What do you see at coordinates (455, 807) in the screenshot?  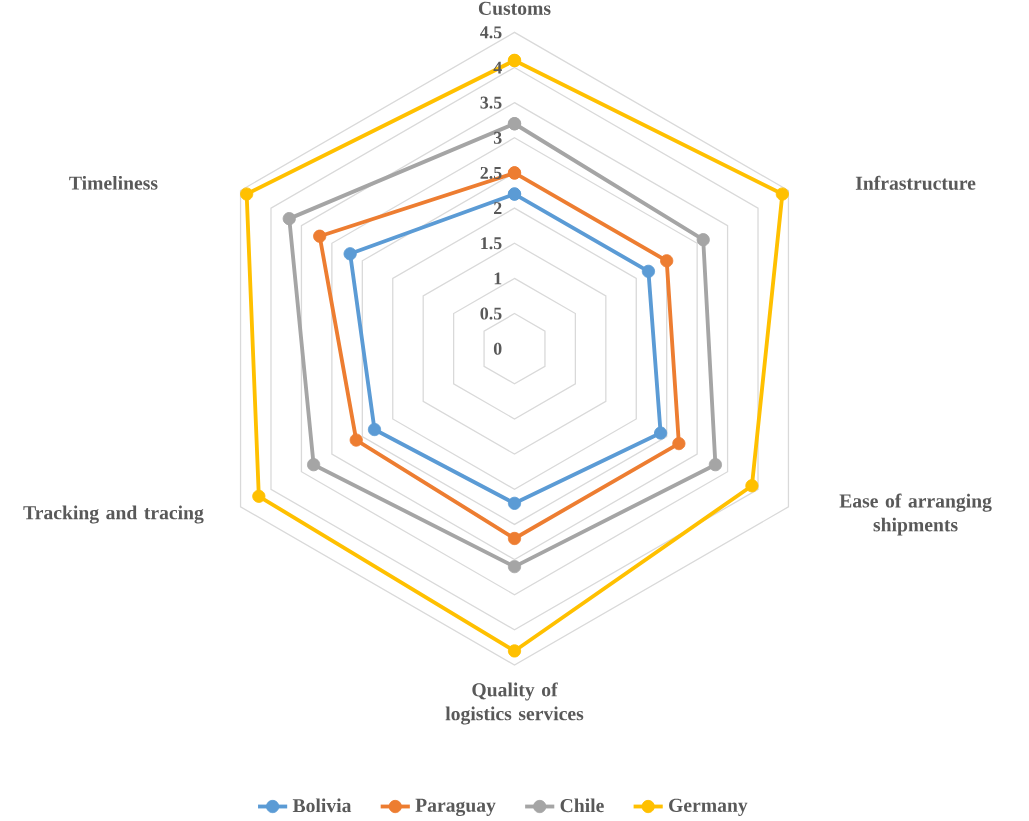 I see `legend-label: Paraguay` at bounding box center [455, 807].